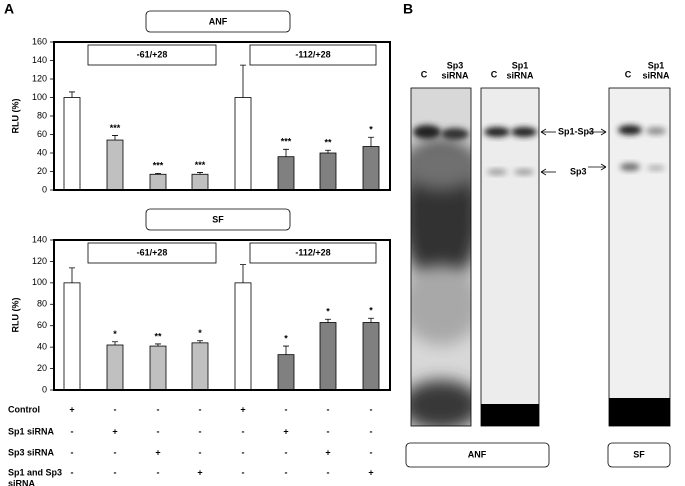  I want to click on gel-group-label: SF, so click(639, 454).